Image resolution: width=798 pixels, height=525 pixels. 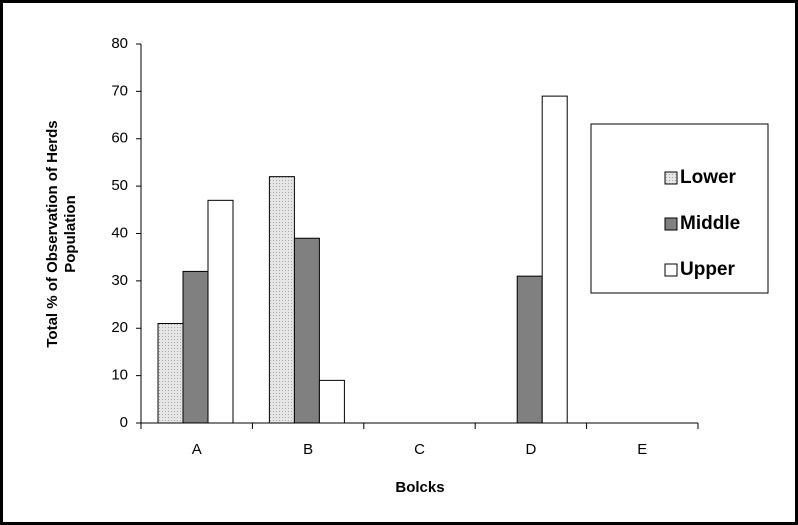 What do you see at coordinates (119, 327) in the screenshot?
I see `y-tick-label: 20` at bounding box center [119, 327].